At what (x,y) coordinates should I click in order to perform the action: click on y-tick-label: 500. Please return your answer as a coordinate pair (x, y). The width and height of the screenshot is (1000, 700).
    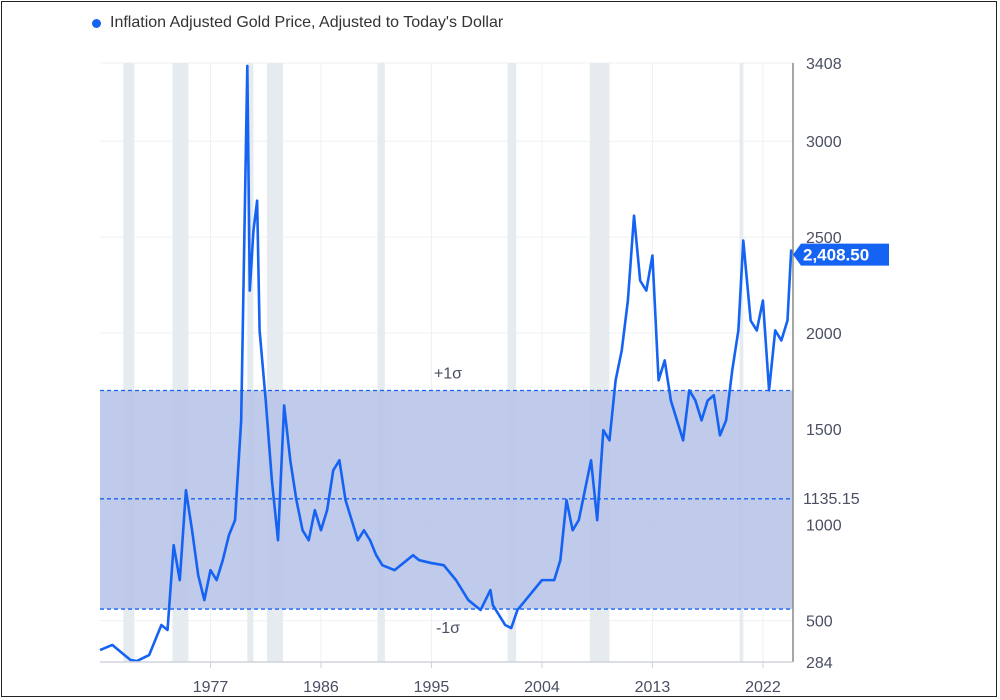
    Looking at the image, I should click on (819, 622).